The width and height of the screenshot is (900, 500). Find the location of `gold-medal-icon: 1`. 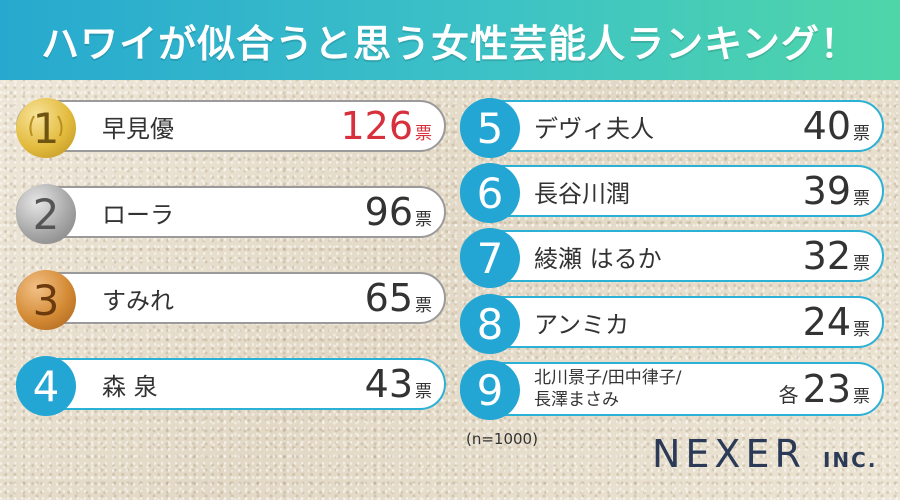

gold-medal-icon: 1 is located at coordinates (46, 128).